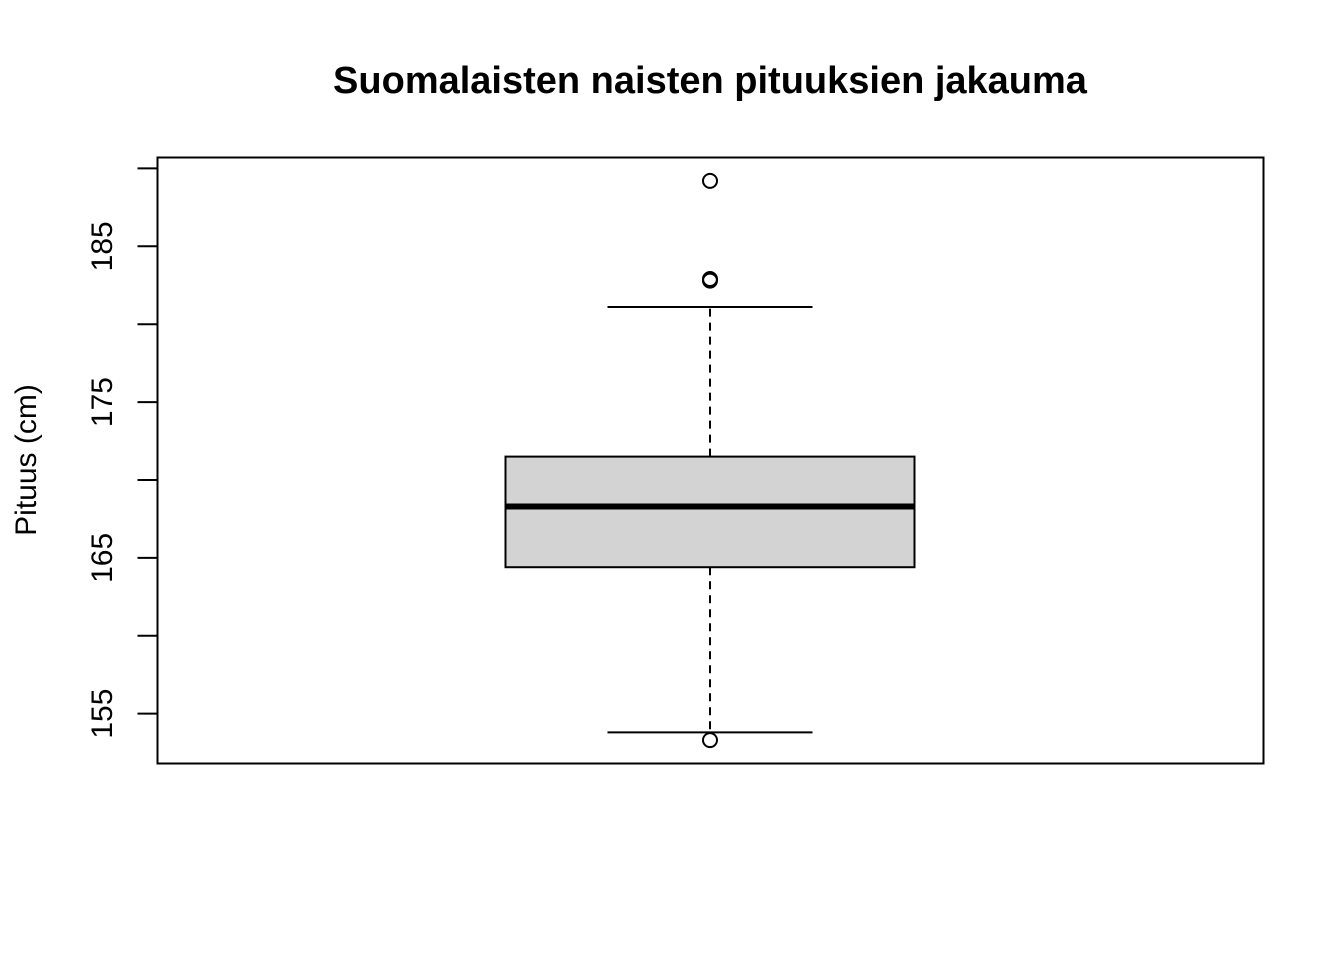 The image size is (1344, 960). I want to click on interquartile-box, so click(710, 512).